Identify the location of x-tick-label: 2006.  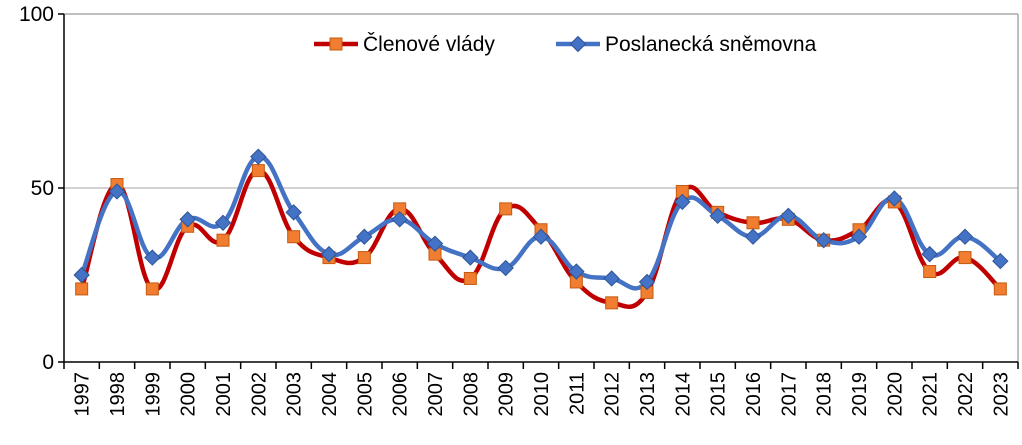
(401, 394).